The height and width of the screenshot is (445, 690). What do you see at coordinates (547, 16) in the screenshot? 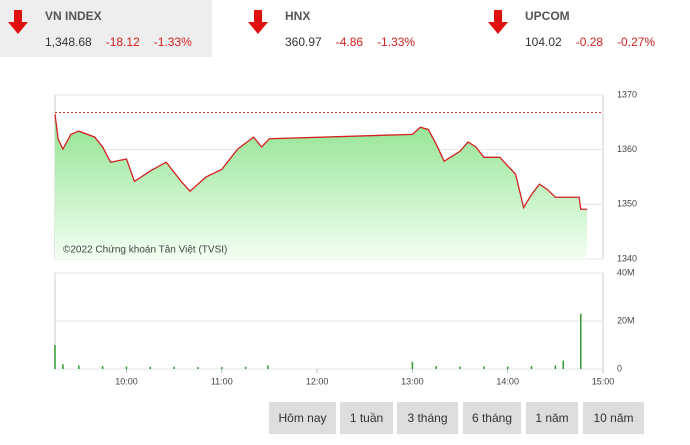
I see `index-name: UPCOM` at bounding box center [547, 16].